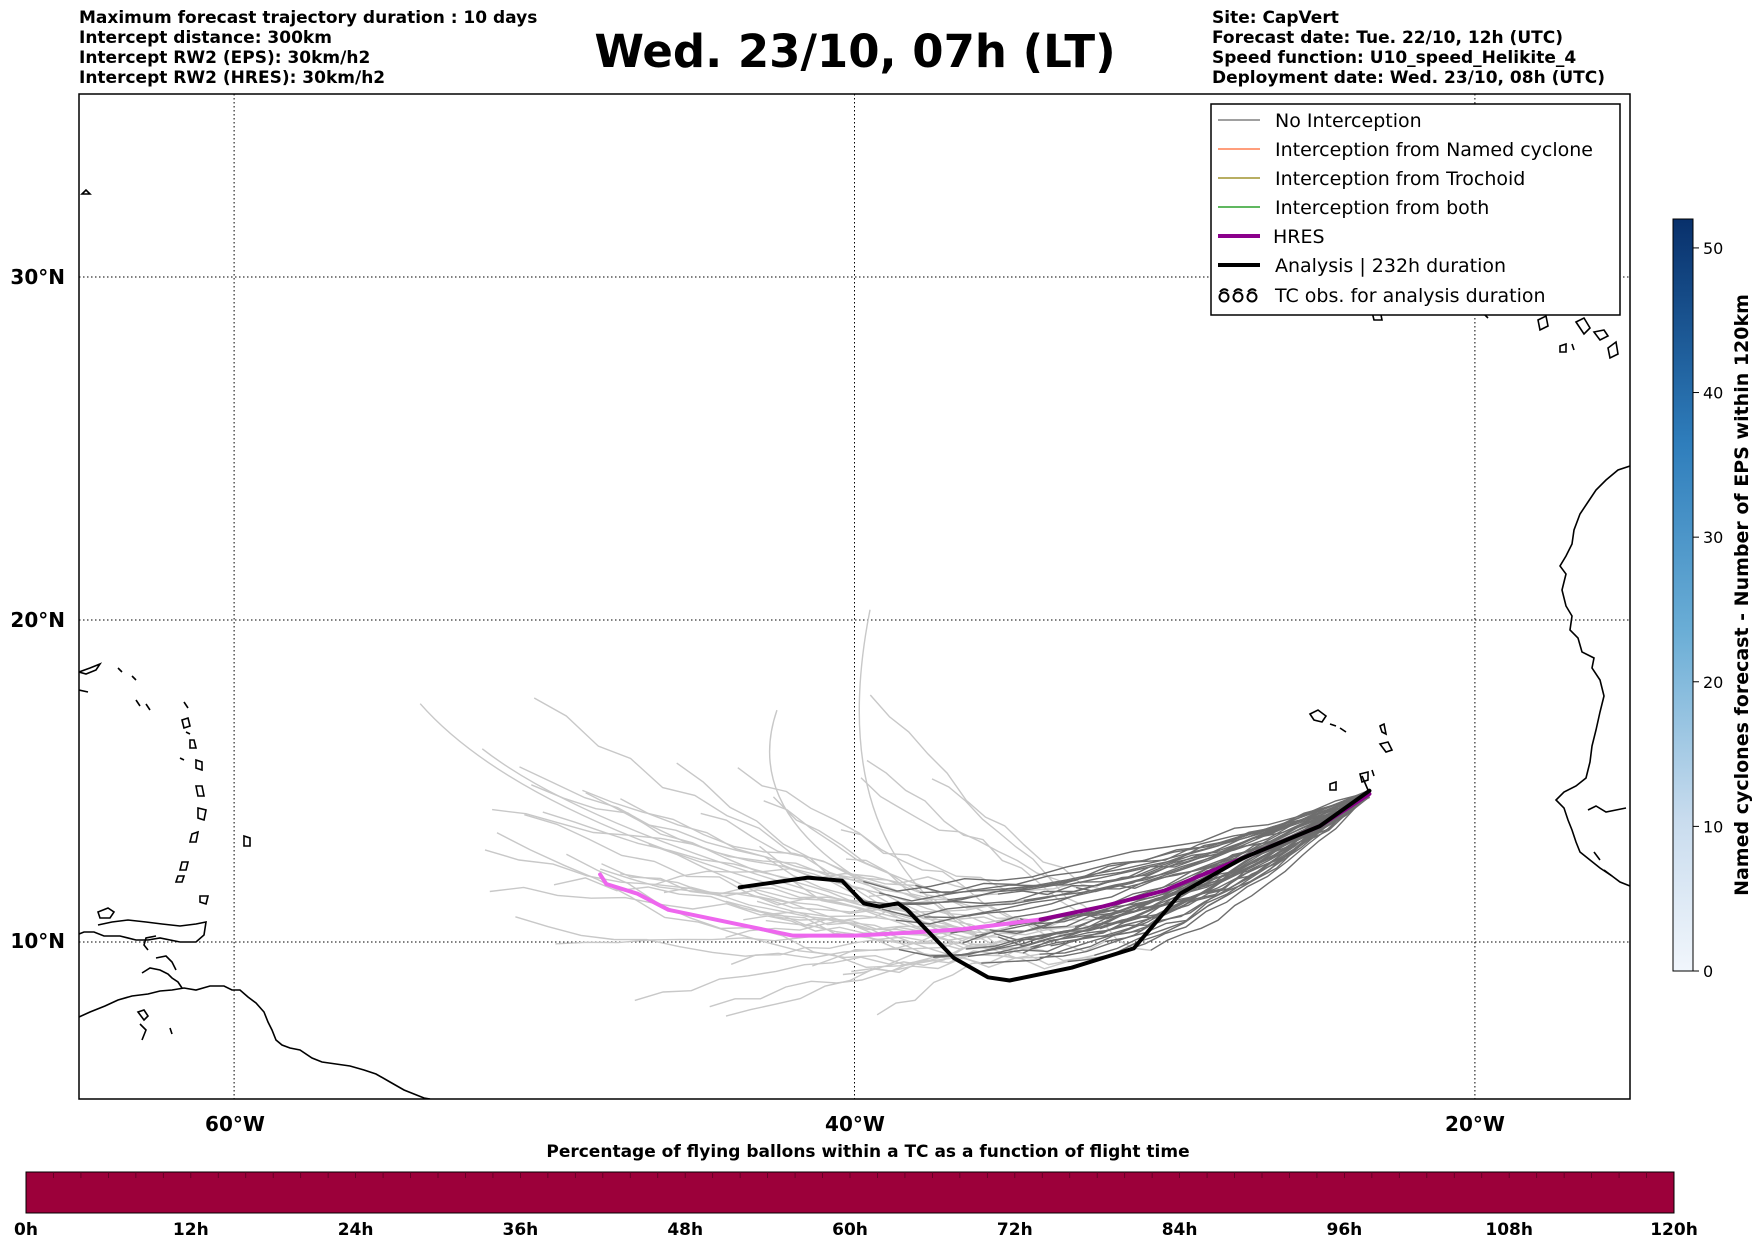  Describe the element at coordinates (1299, 237) in the screenshot. I see `legend-label-hres: HRES` at that location.